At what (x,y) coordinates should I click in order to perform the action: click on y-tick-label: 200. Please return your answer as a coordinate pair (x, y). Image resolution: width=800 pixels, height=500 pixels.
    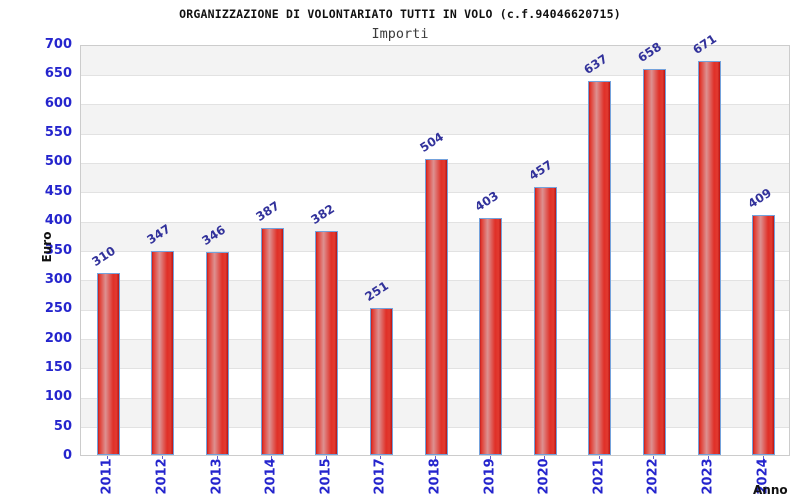
    Looking at the image, I should click on (58, 338).